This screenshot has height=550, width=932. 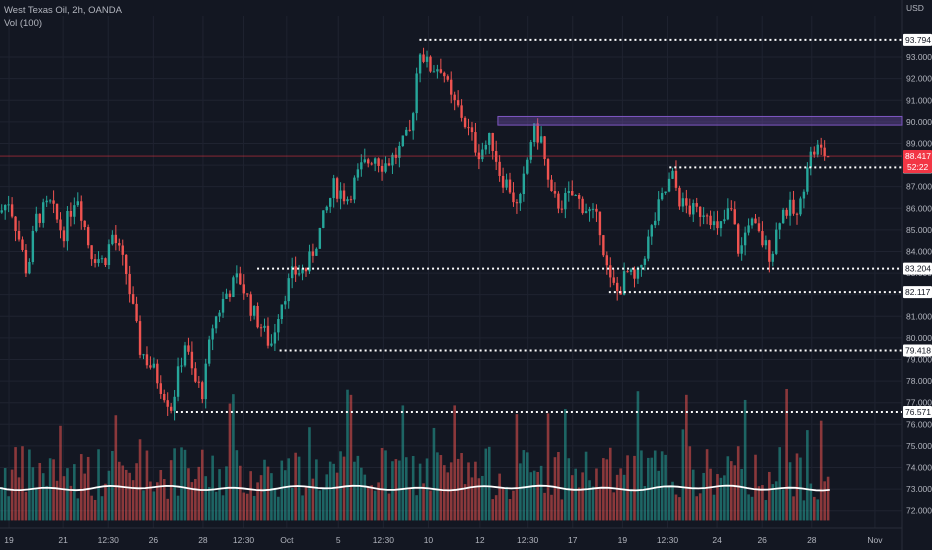 What do you see at coordinates (919, 208) in the screenshot?
I see `y-tick-label: 86.000` at bounding box center [919, 208].